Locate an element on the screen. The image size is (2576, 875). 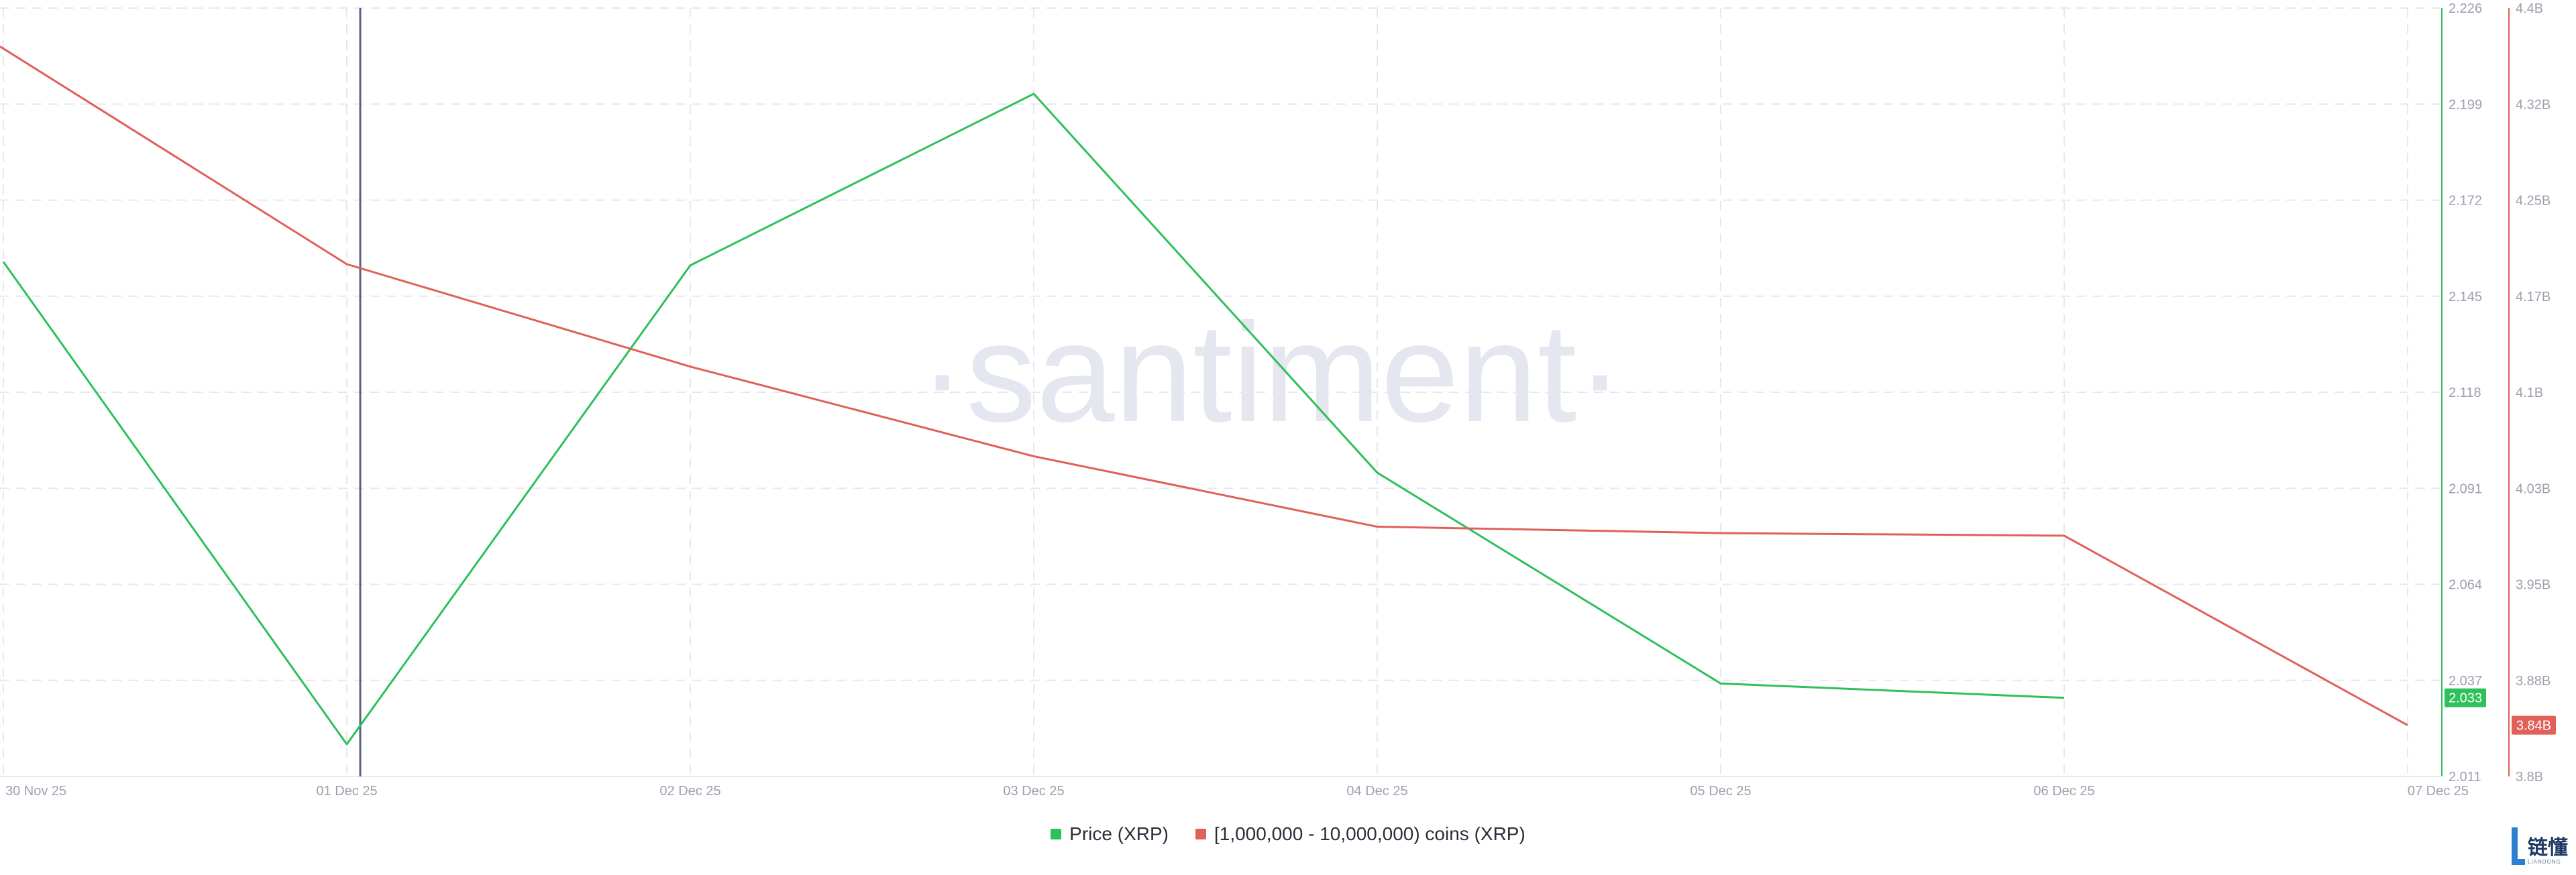
watermark-text: ·santiment· is located at coordinates (1271, 372).